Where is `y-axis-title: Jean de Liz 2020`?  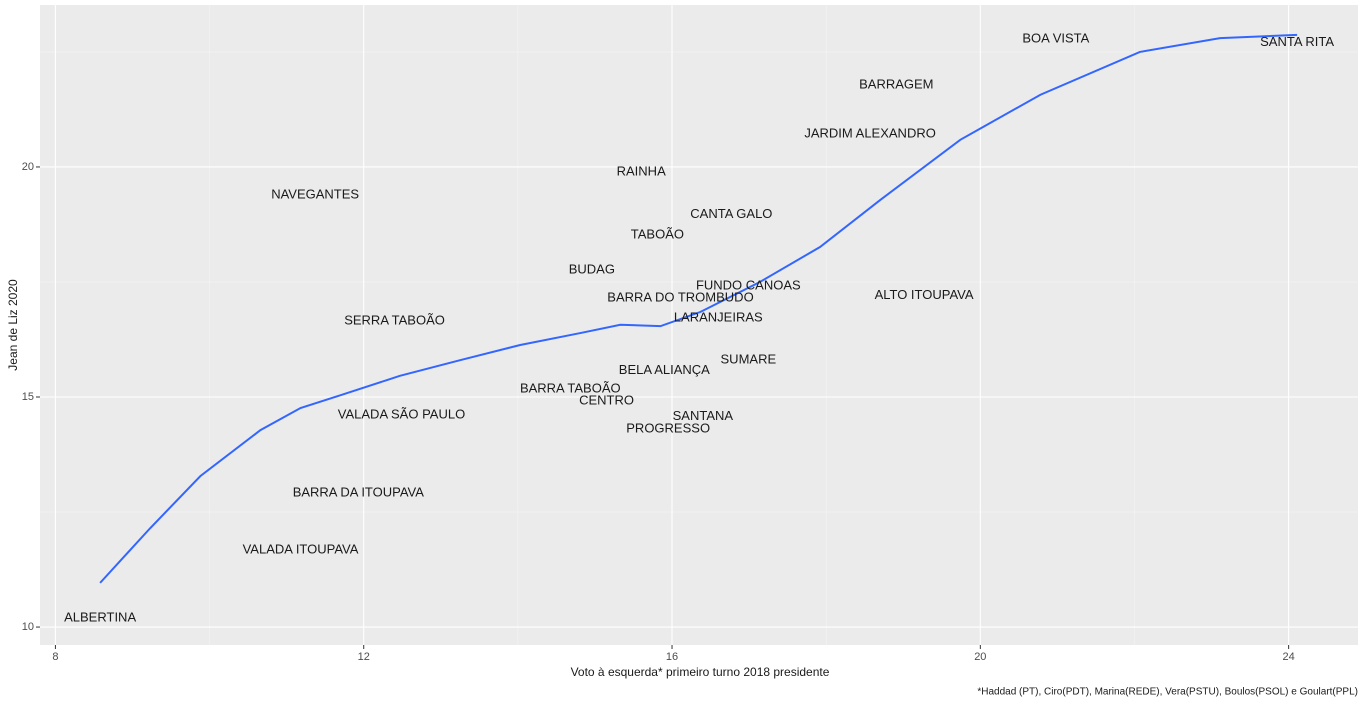 y-axis-title: Jean de Liz 2020 is located at coordinates (13, 325).